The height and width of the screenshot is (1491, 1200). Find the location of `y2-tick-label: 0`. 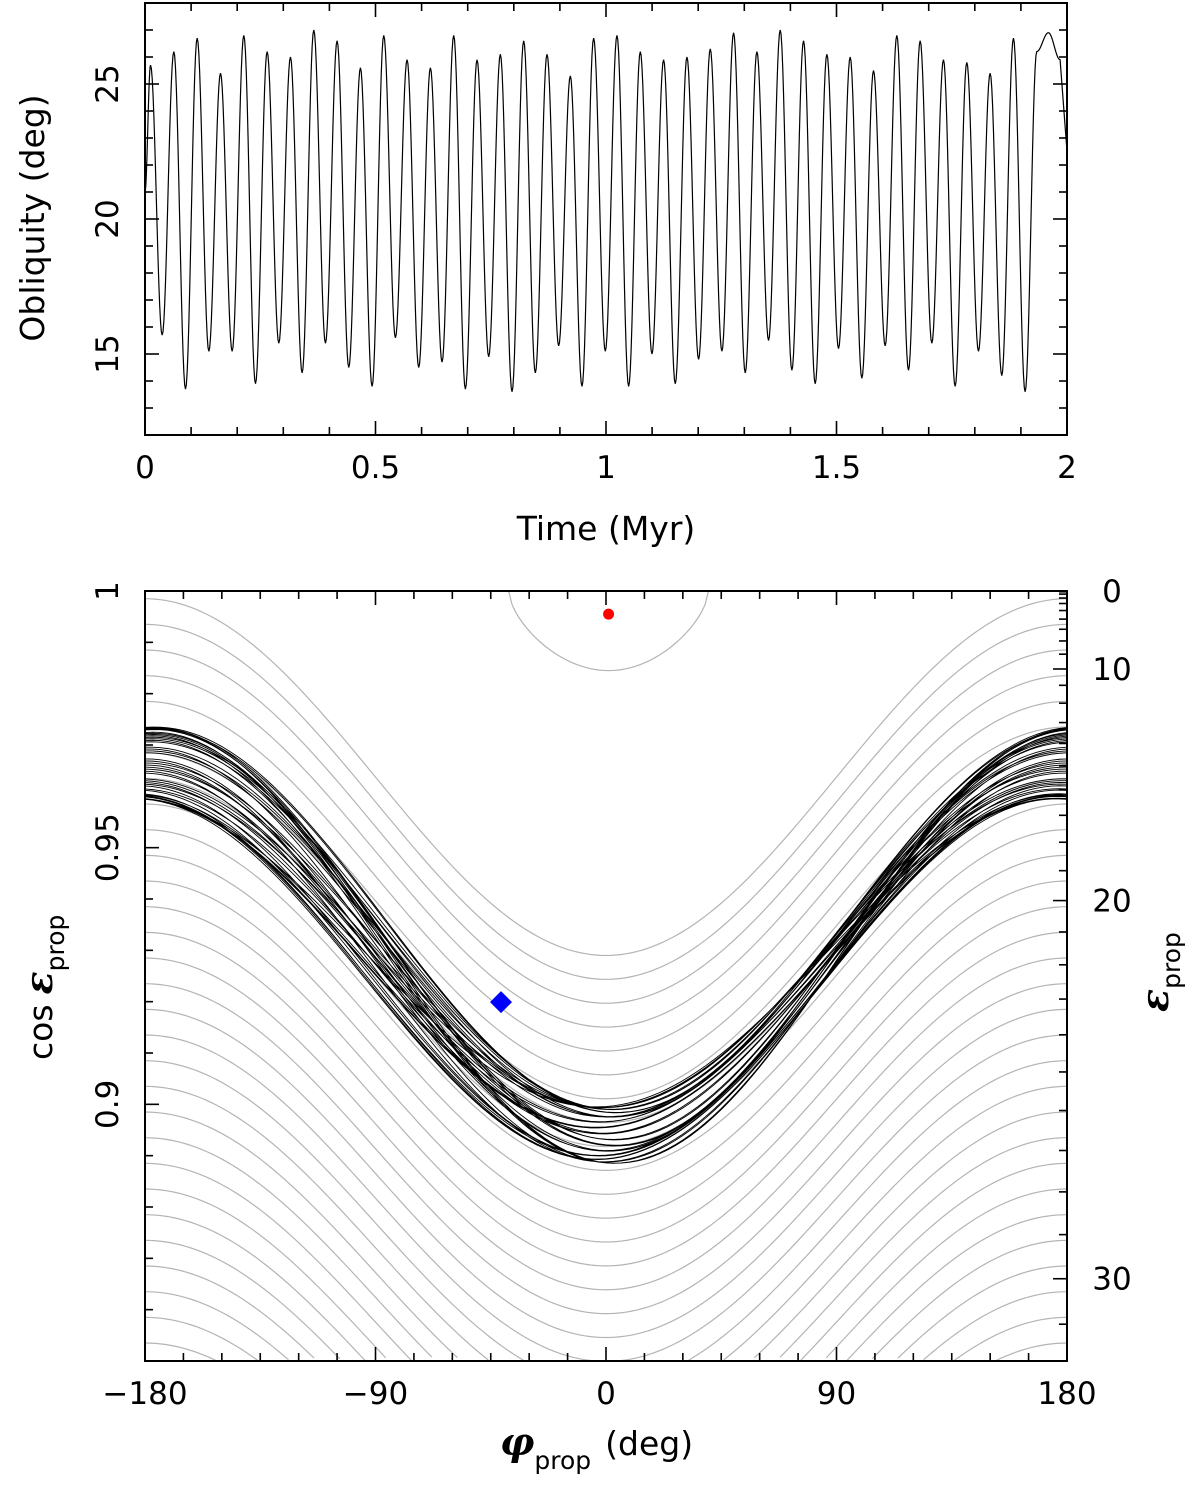

y2-tick-label: 0 is located at coordinates (1112, 592).